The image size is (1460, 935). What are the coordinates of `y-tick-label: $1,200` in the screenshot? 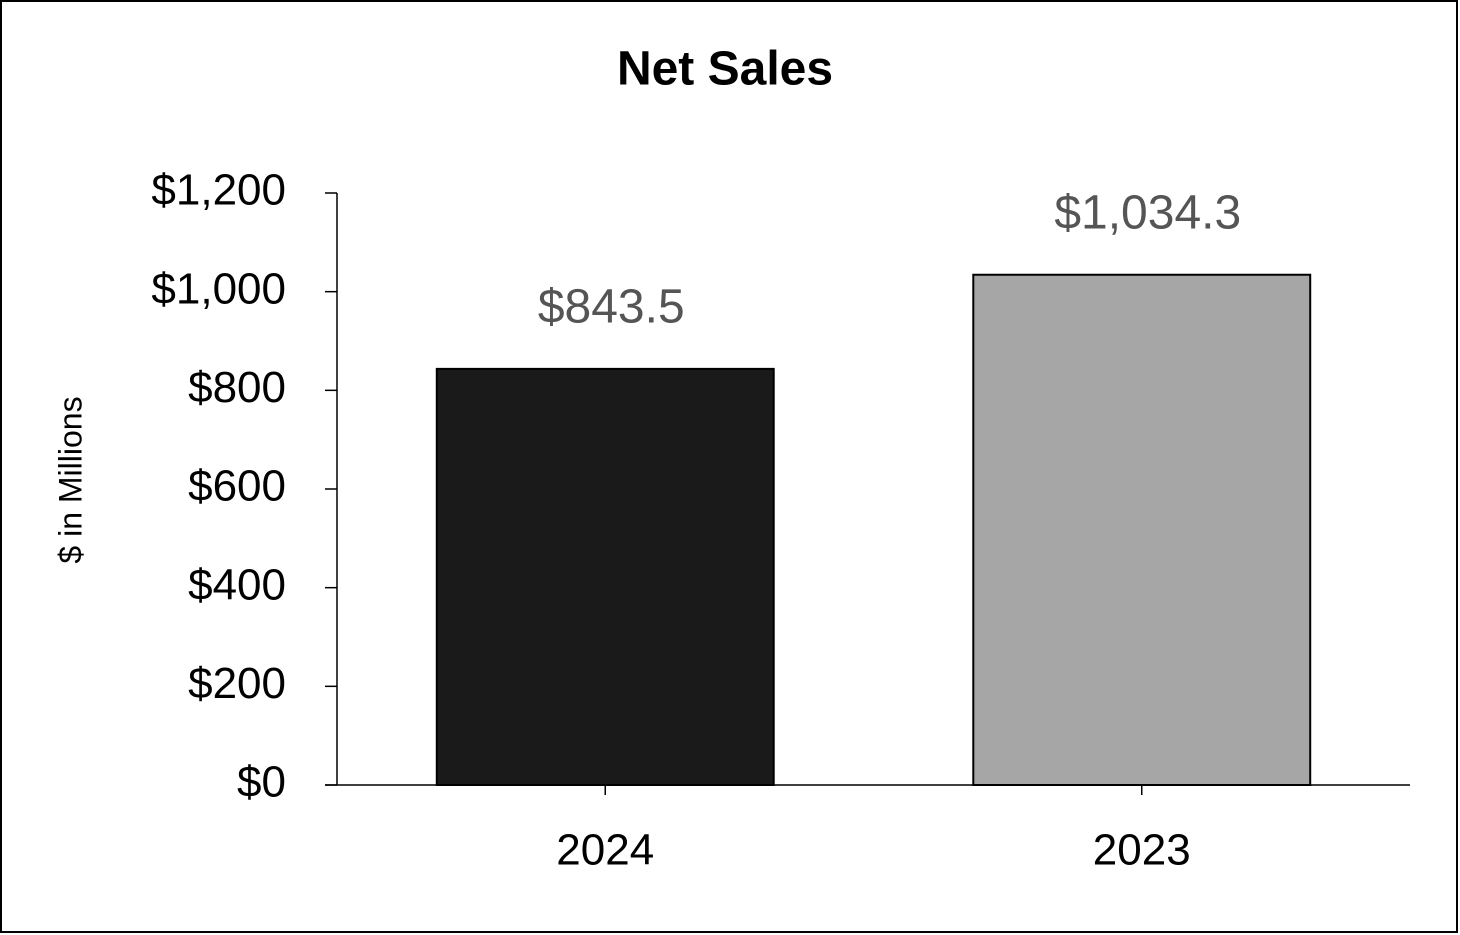 It's located at (218, 190).